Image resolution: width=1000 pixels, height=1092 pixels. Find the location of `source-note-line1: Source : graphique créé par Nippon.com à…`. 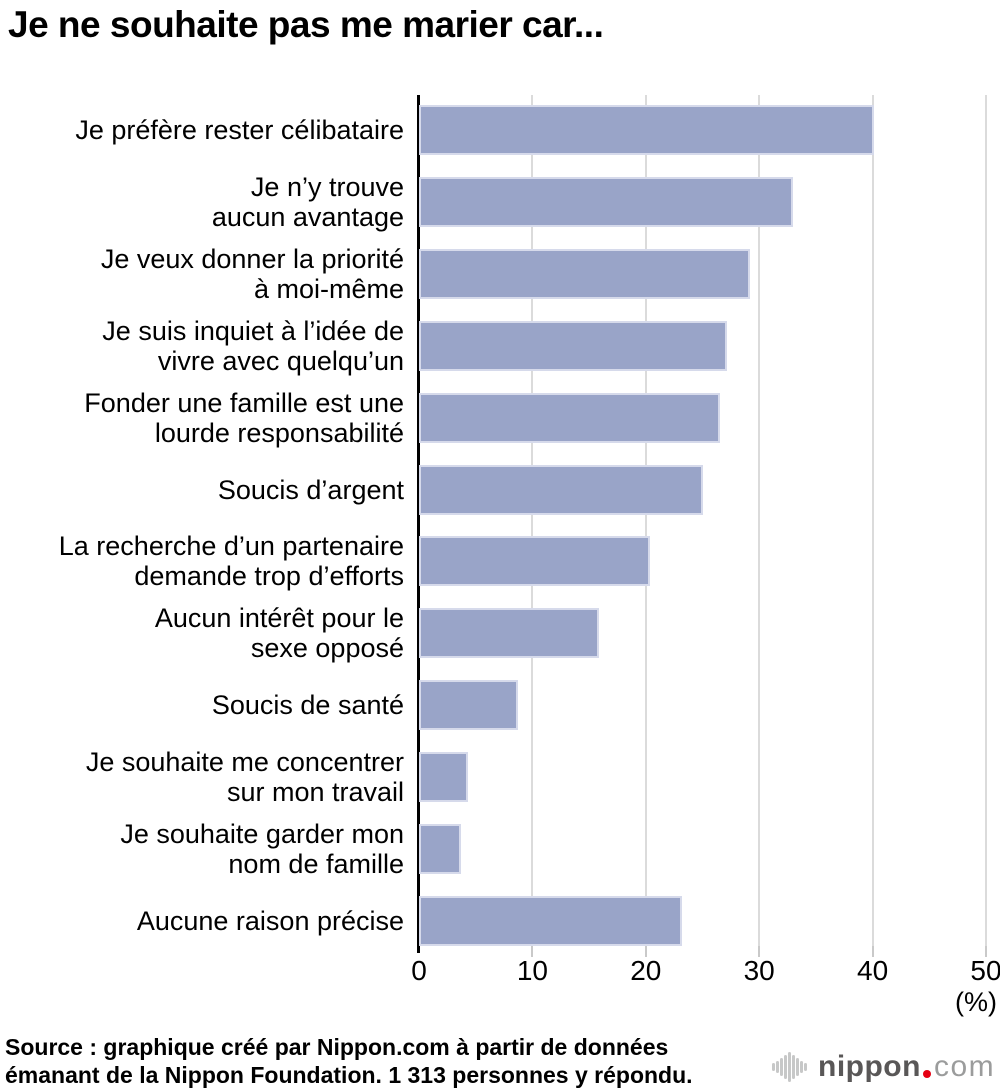

source-note-line1: Source : graphique créé par Nippon.com à… is located at coordinates (337, 1047).